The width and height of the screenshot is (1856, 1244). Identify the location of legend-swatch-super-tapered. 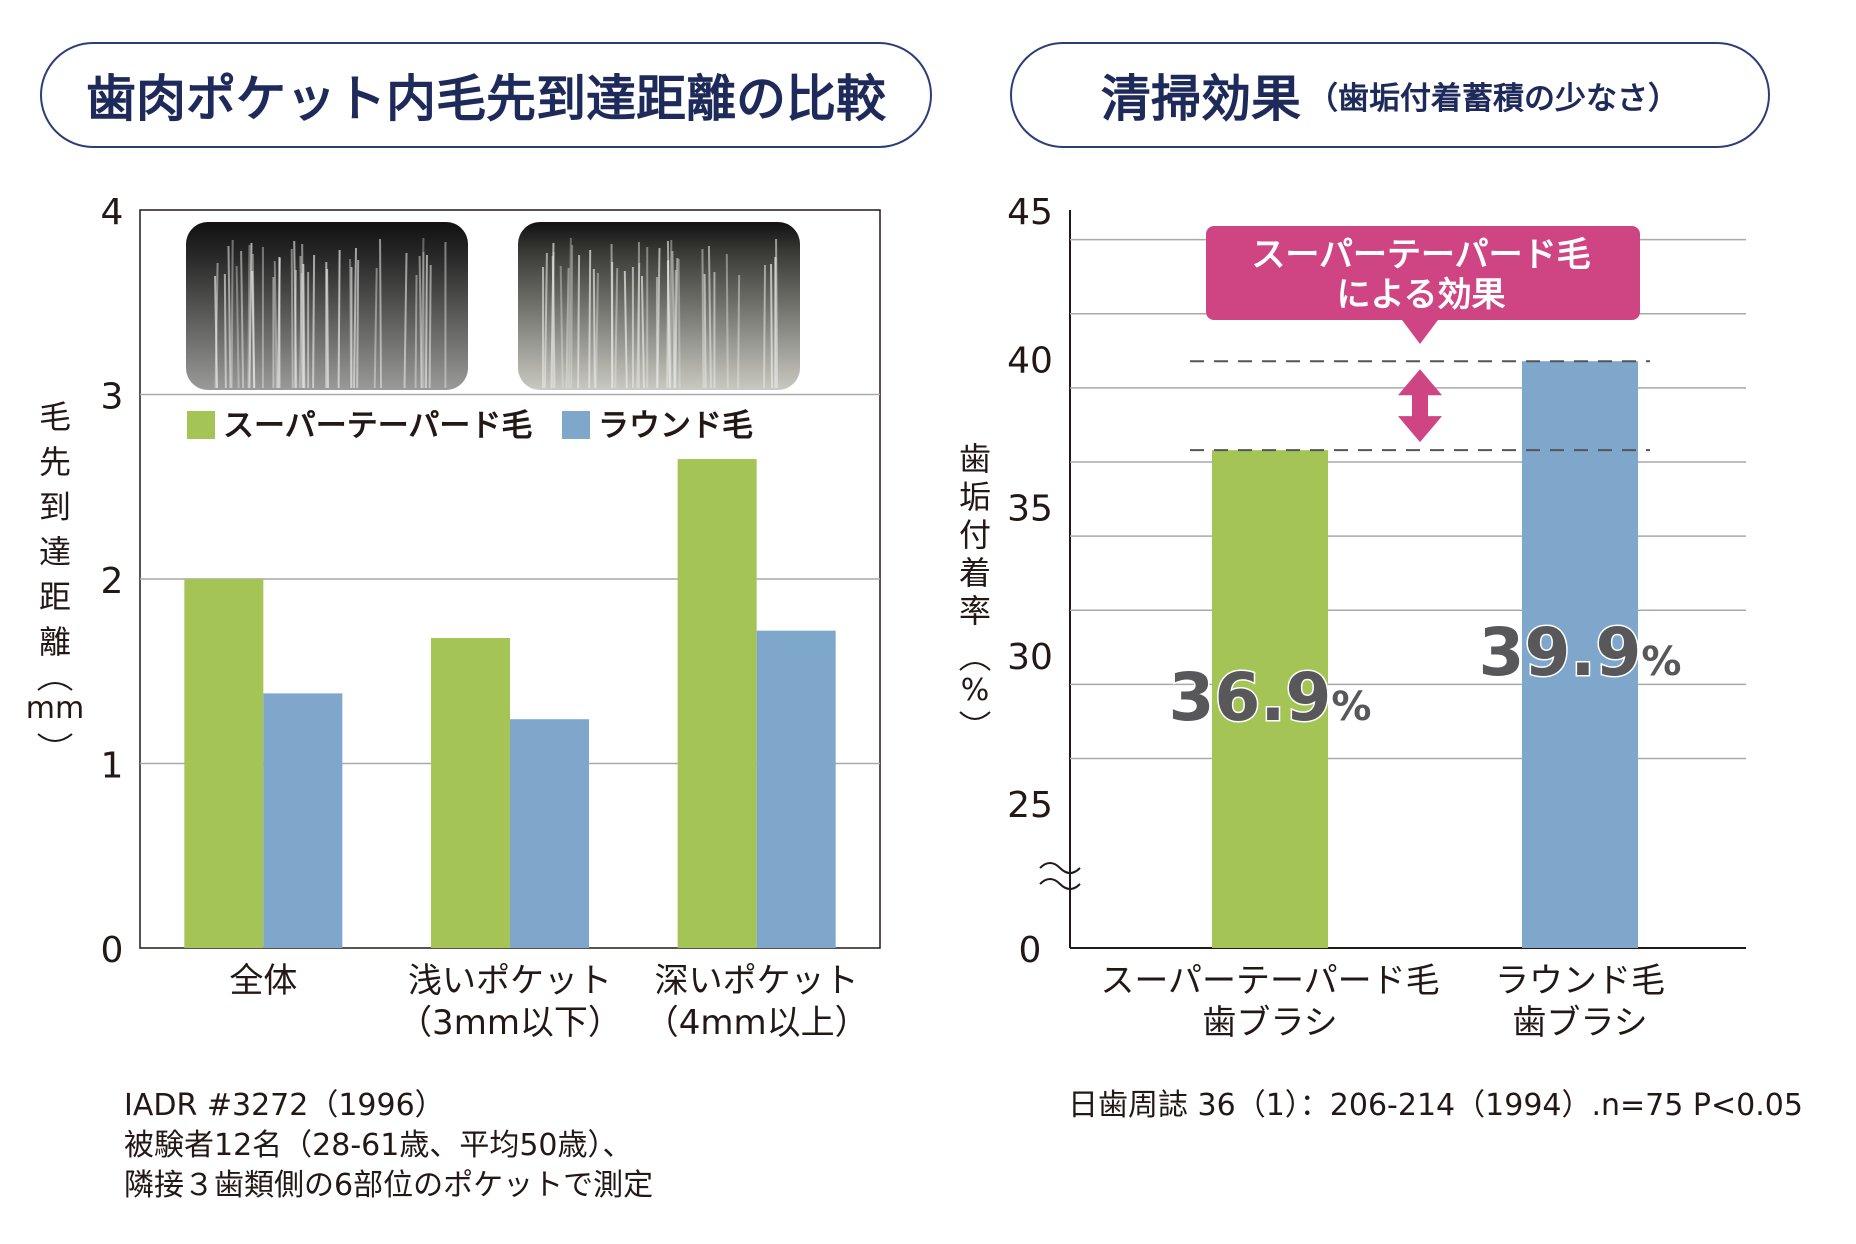
(201, 425).